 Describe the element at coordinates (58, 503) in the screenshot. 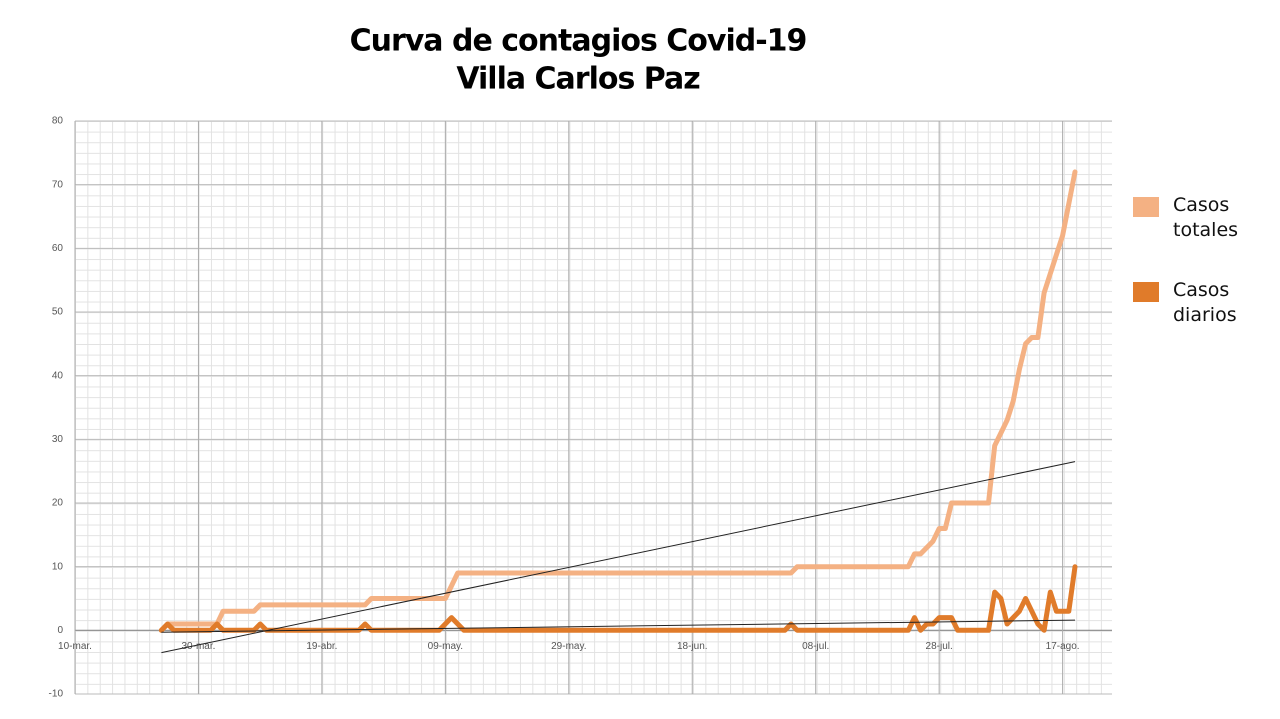

I see `y-tick-label: 20` at that location.